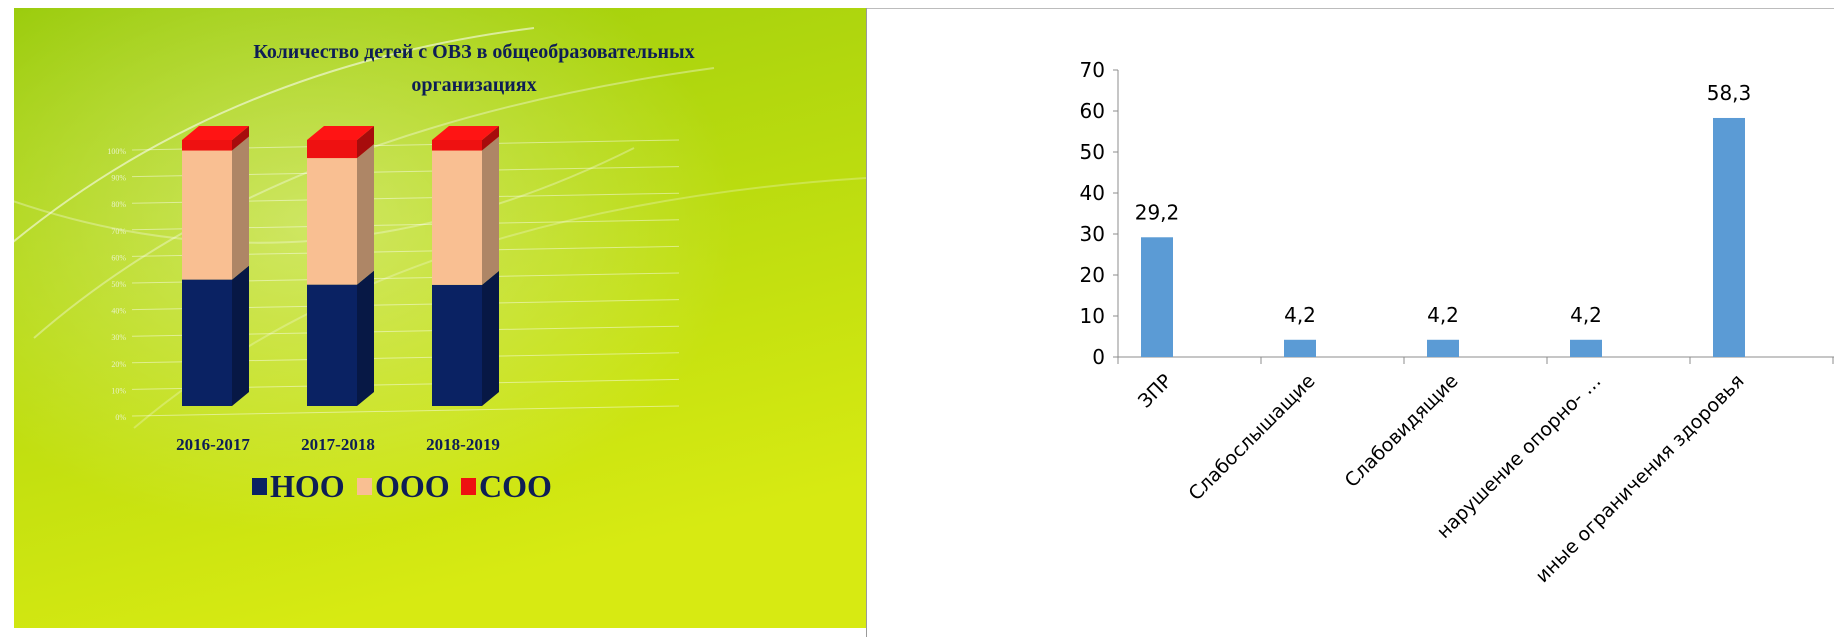  What do you see at coordinates (1155, 391) in the screenshot?
I see `right-category-label: ЗПР` at bounding box center [1155, 391].